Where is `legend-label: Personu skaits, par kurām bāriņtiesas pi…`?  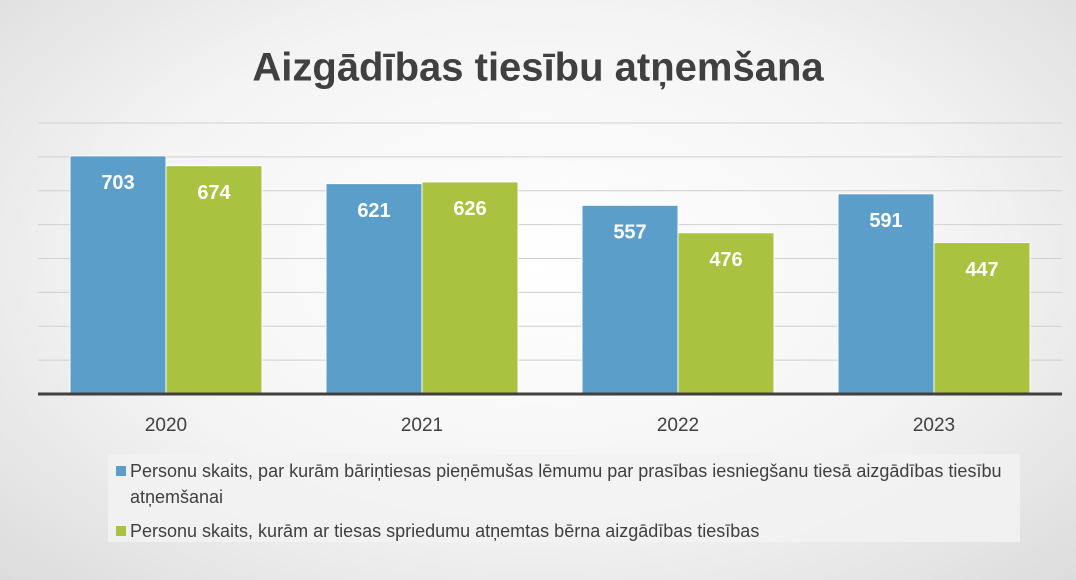
legend-label: Personu skaits, par kurām bāriņtiesas pi… is located at coordinates (566, 484).